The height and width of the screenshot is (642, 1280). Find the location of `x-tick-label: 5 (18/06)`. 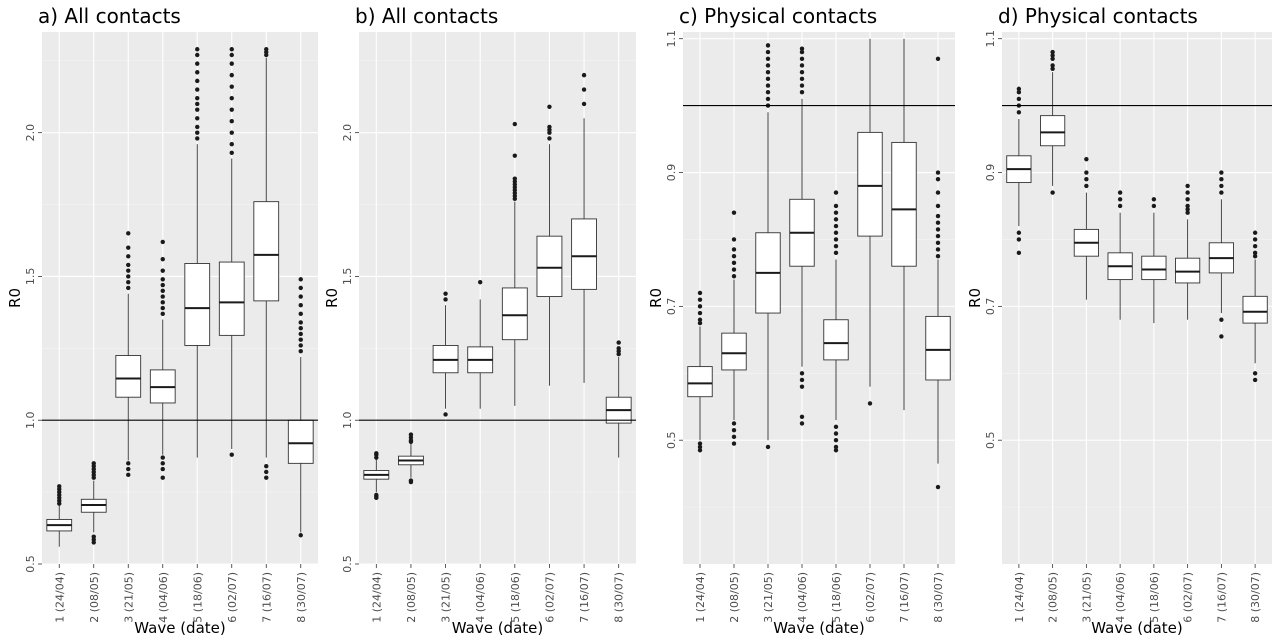

x-tick-label: 5 (18/06) is located at coordinates (1154, 597).